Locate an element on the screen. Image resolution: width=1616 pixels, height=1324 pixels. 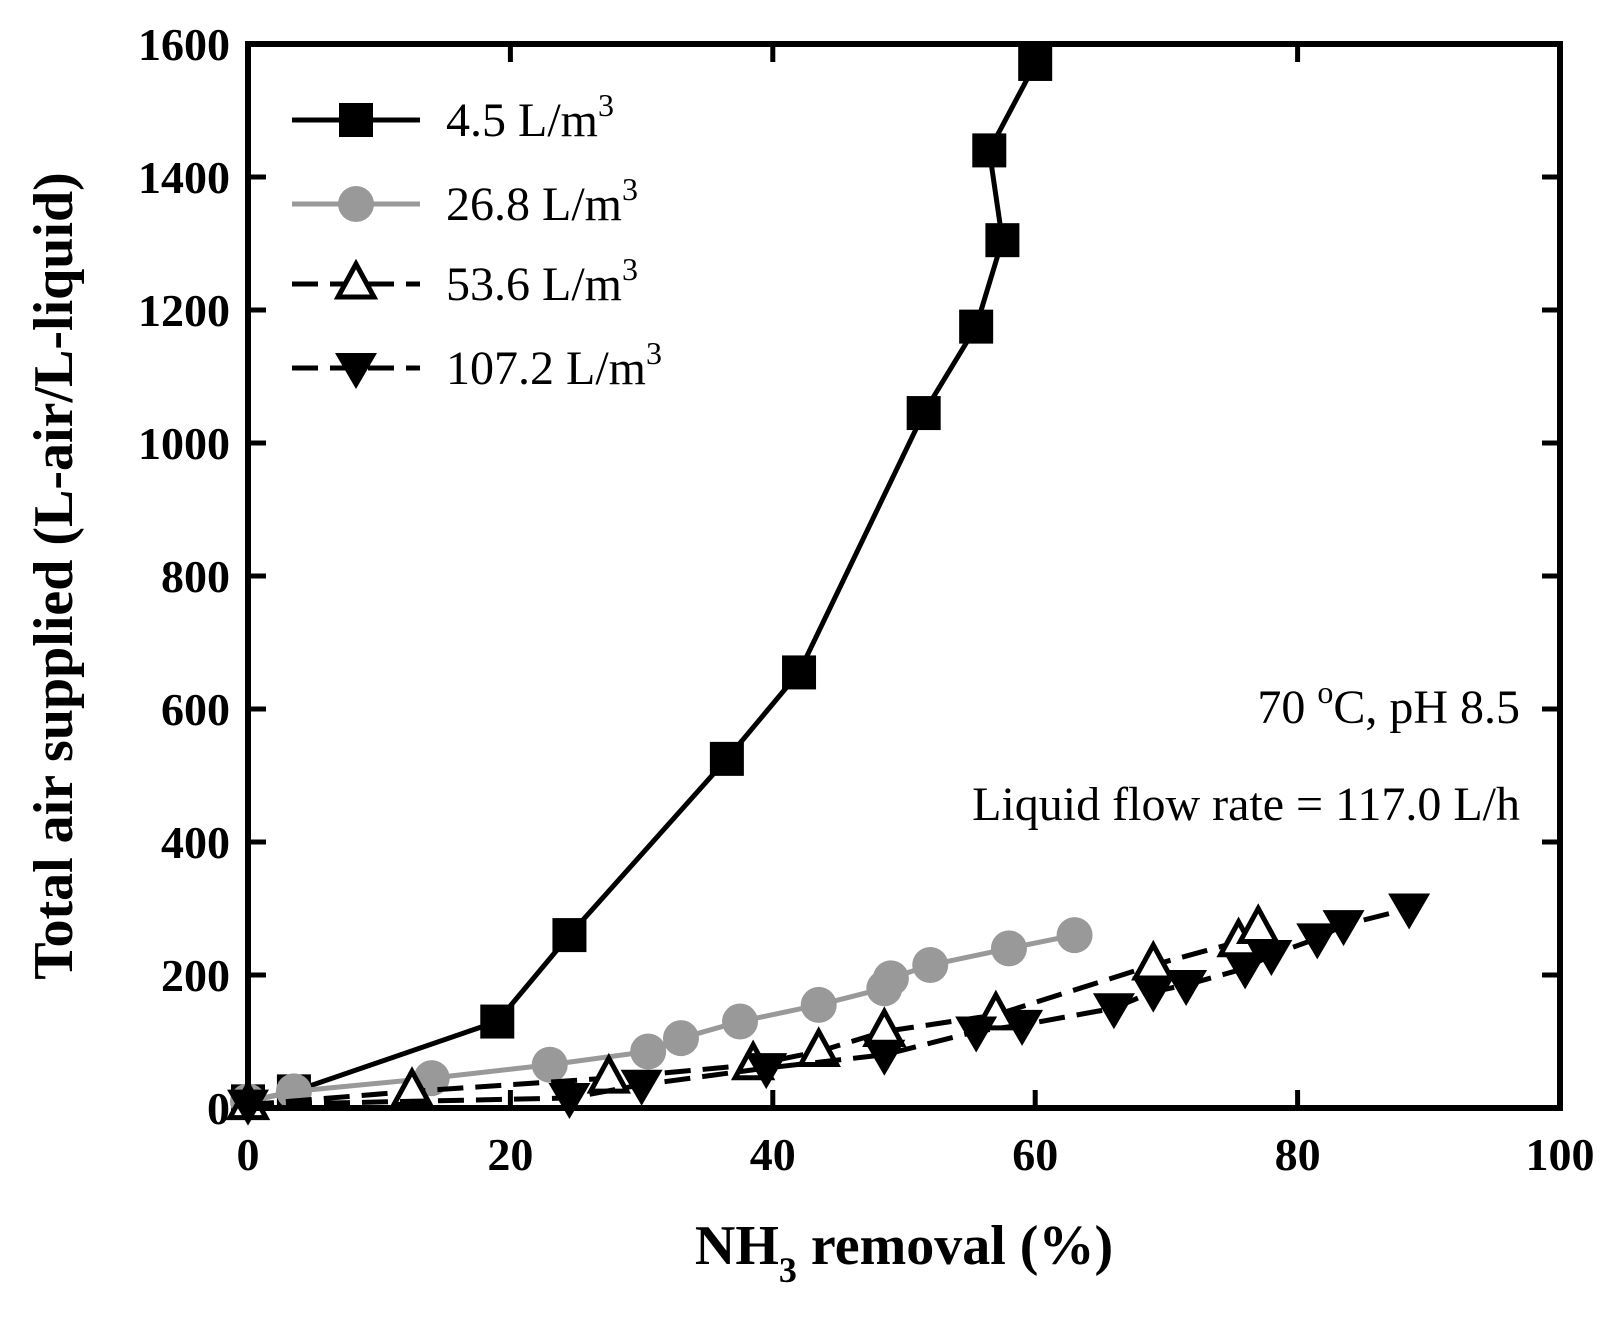
annotation-conditions: 70 oC, pH 8.5 is located at coordinates (1388, 704).